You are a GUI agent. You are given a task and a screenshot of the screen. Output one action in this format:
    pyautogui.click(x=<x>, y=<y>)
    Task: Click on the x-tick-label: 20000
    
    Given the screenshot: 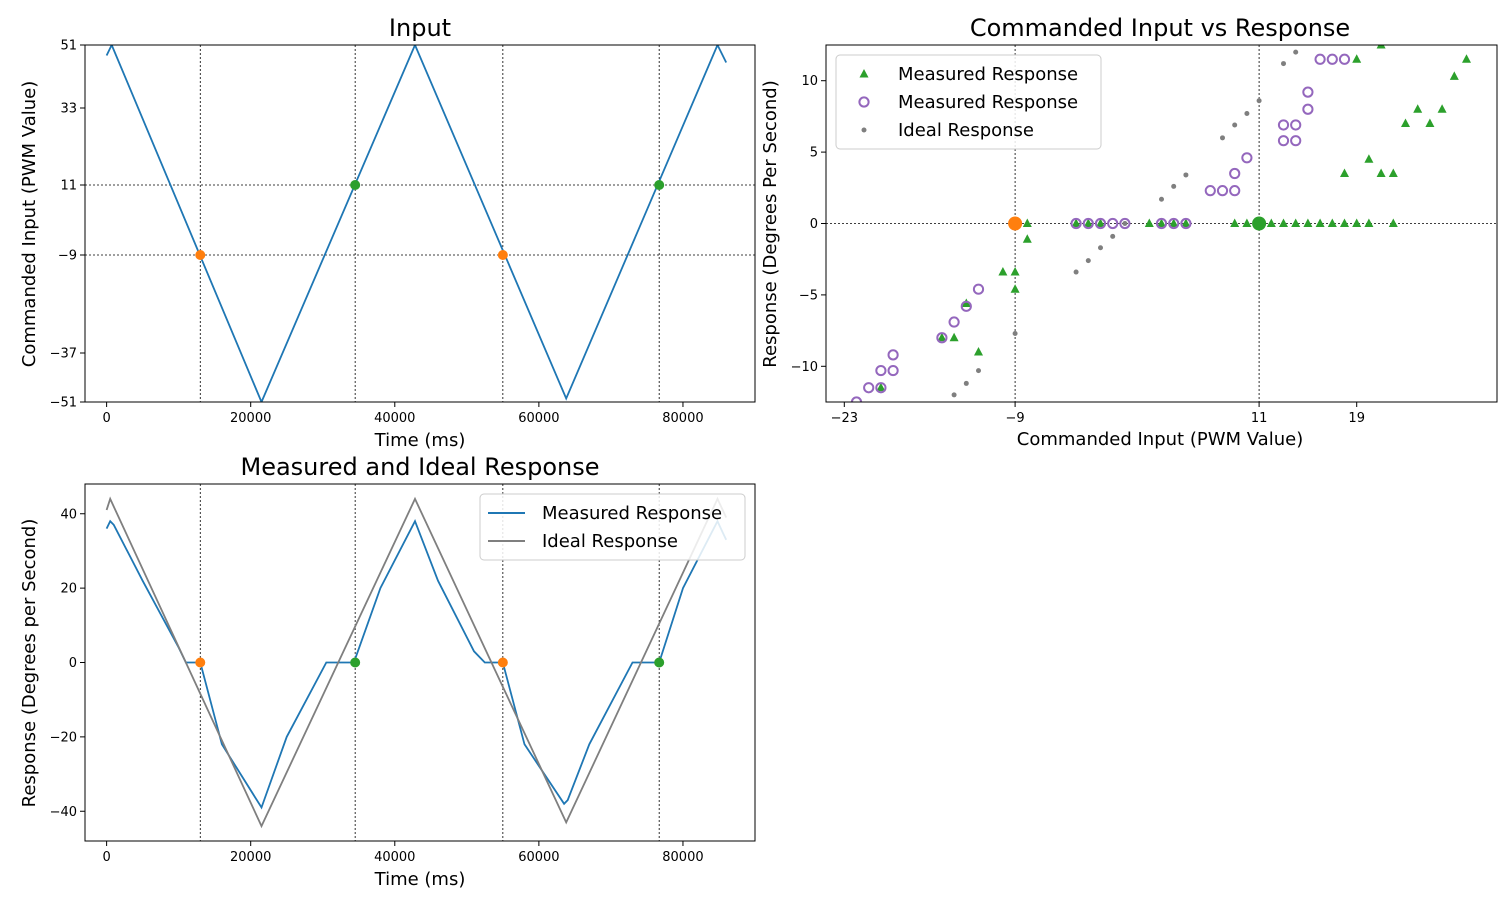 What is the action you would take?
    pyautogui.click(x=250, y=418)
    